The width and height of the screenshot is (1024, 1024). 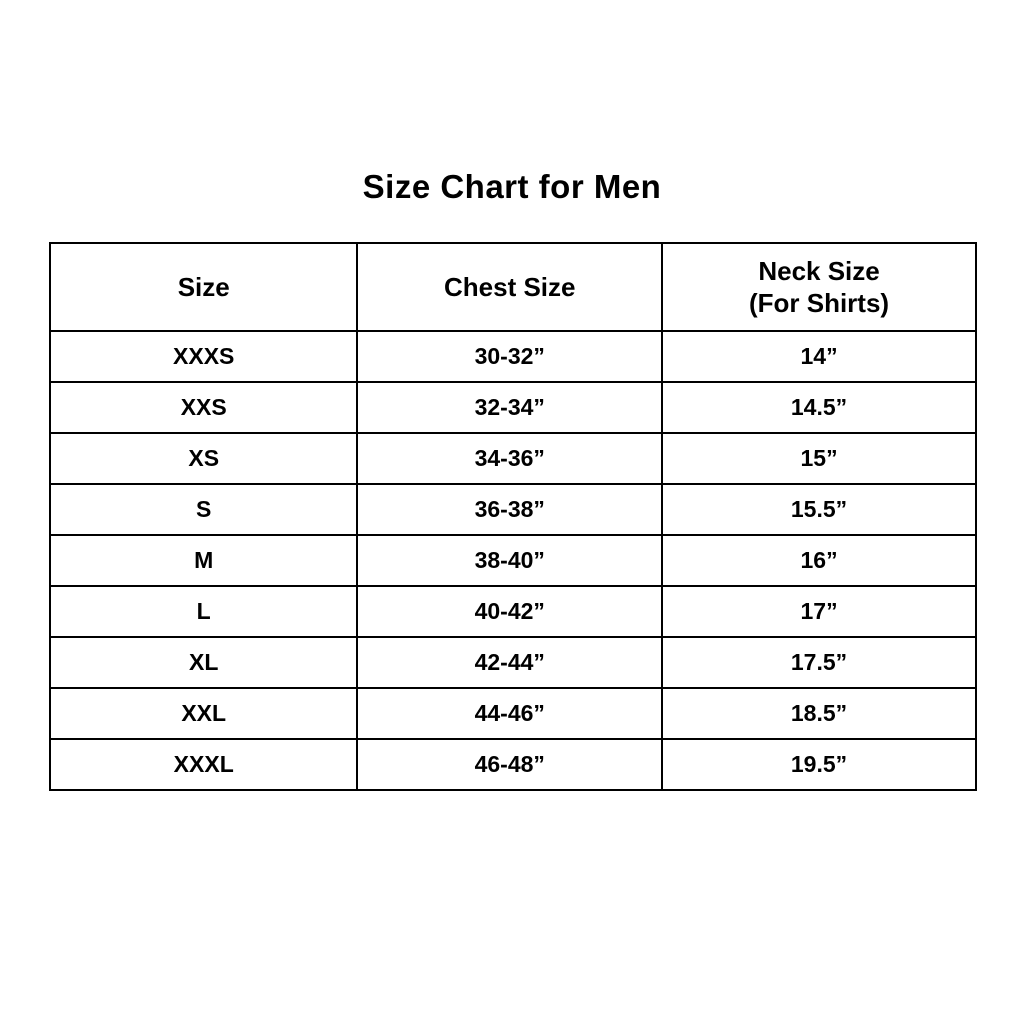 I want to click on size-cell: L, so click(x=203, y=611).